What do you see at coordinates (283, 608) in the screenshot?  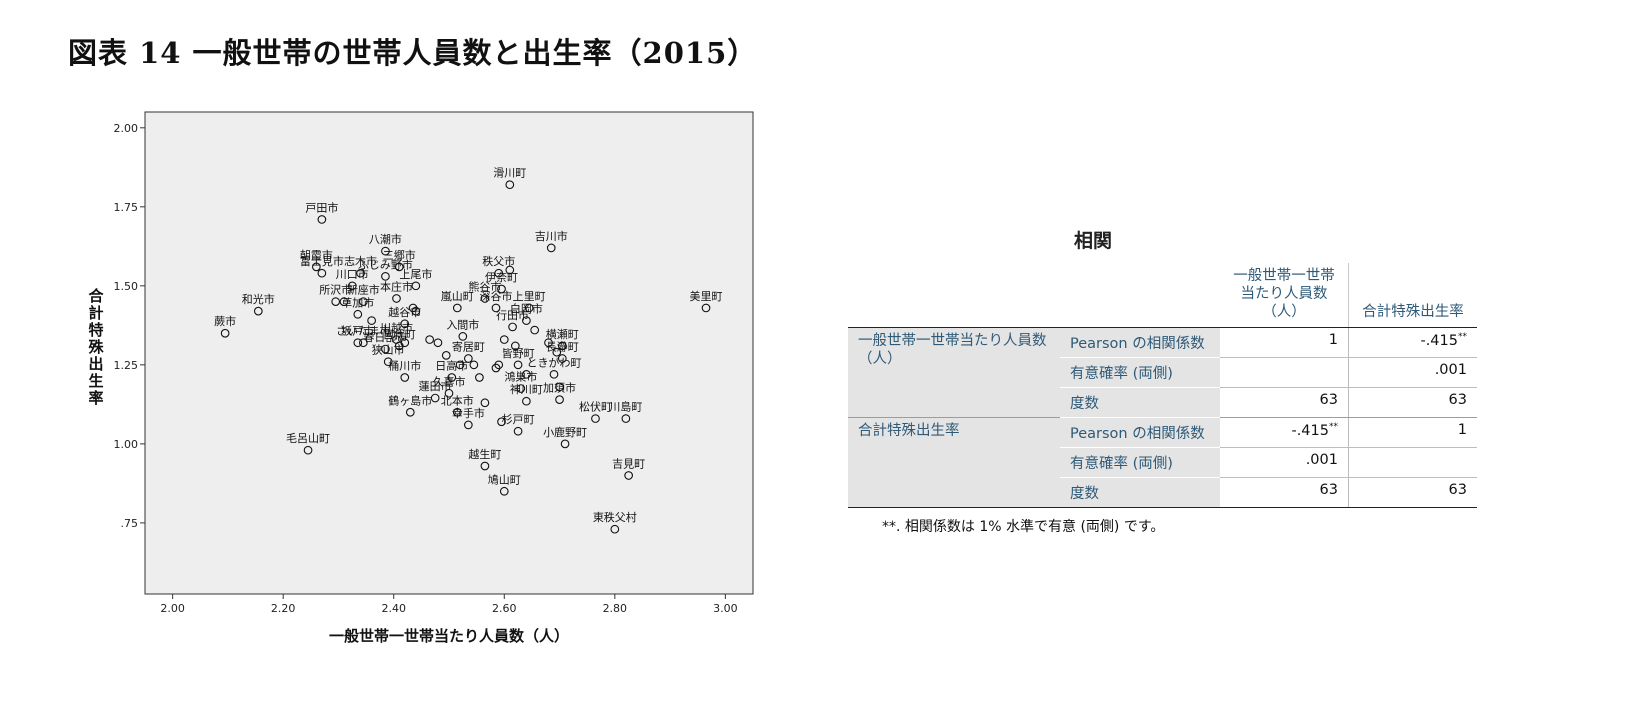 I see `x-tick-label: 2.20` at bounding box center [283, 608].